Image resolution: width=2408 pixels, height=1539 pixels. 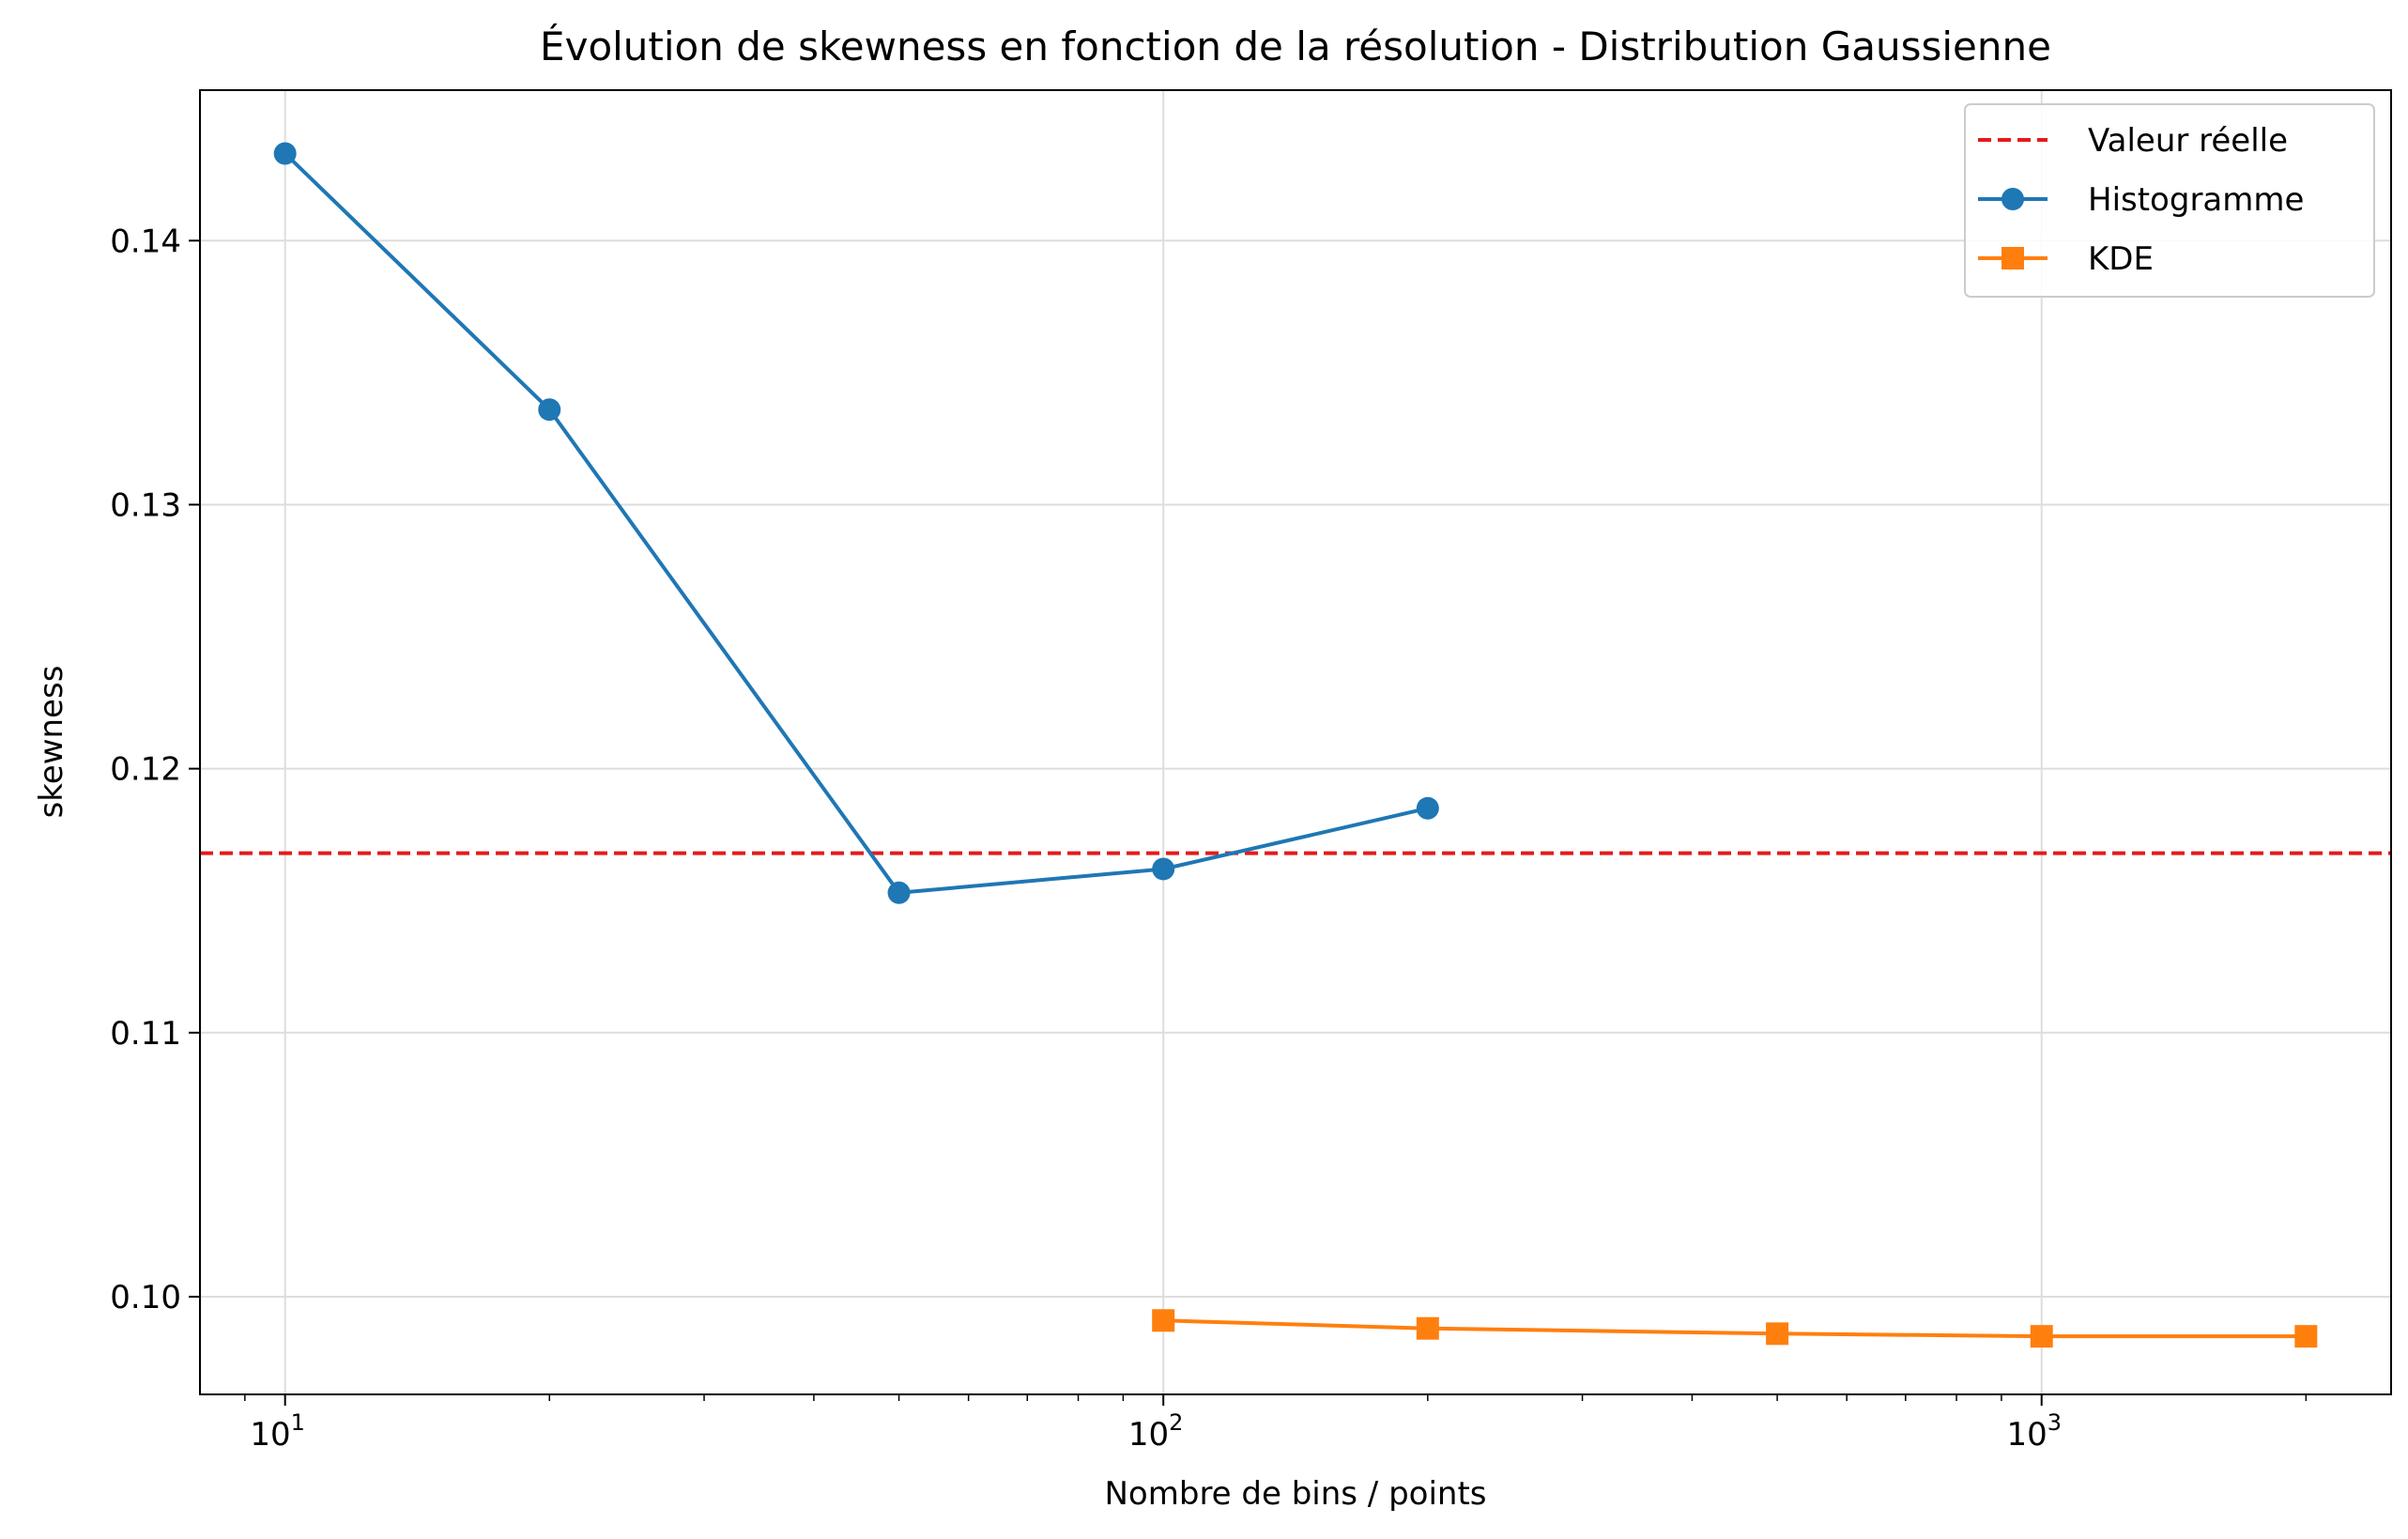 I want to click on x-axis-label: Nombre de bins / points, so click(x=1296, y=1494).